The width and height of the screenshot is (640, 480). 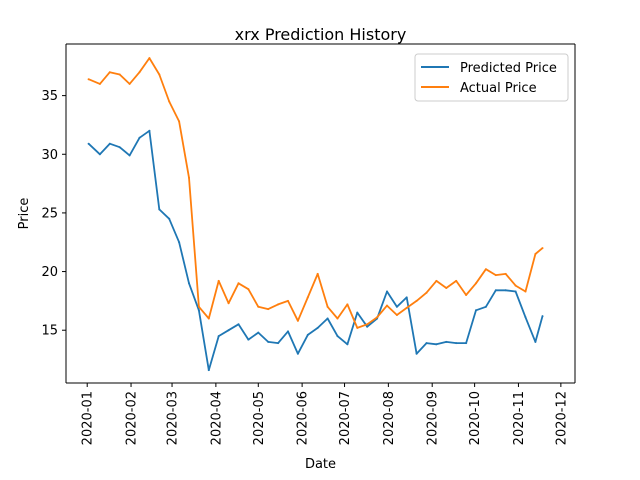 What do you see at coordinates (389, 418) in the screenshot?
I see `x-tick-label: 2020-08` at bounding box center [389, 418].